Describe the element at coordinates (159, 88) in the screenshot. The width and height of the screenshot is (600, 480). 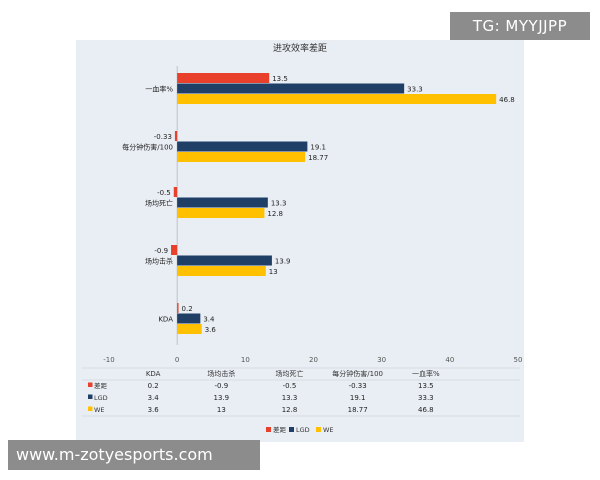
I see `category-label-1: 一血率%` at that location.